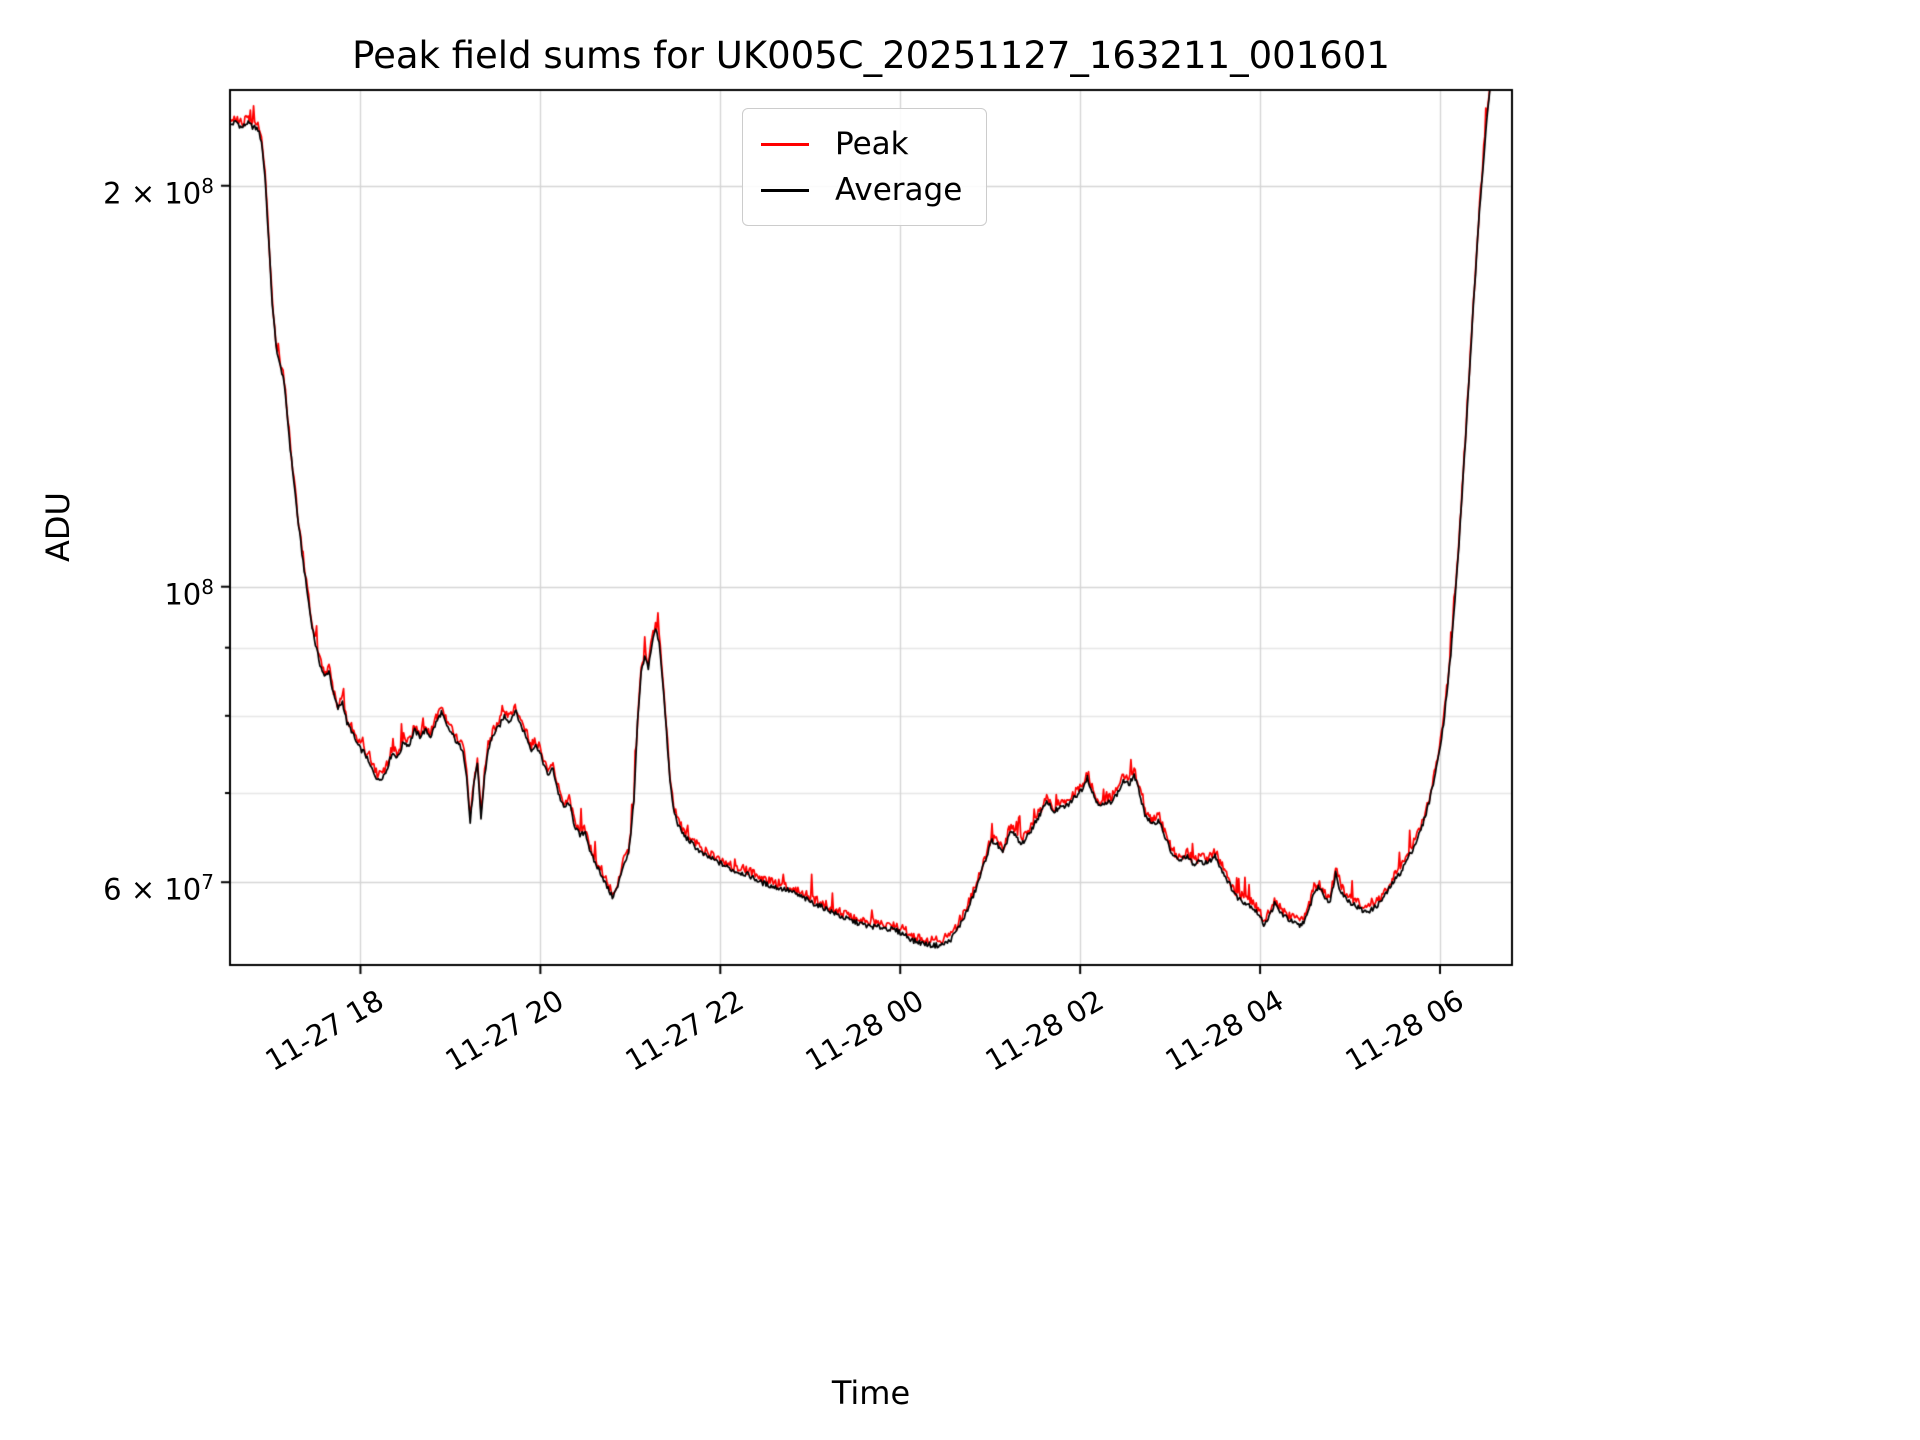 The height and width of the screenshot is (1440, 1920). I want to click on y-tick-label: 6 × 107, so click(158, 888).